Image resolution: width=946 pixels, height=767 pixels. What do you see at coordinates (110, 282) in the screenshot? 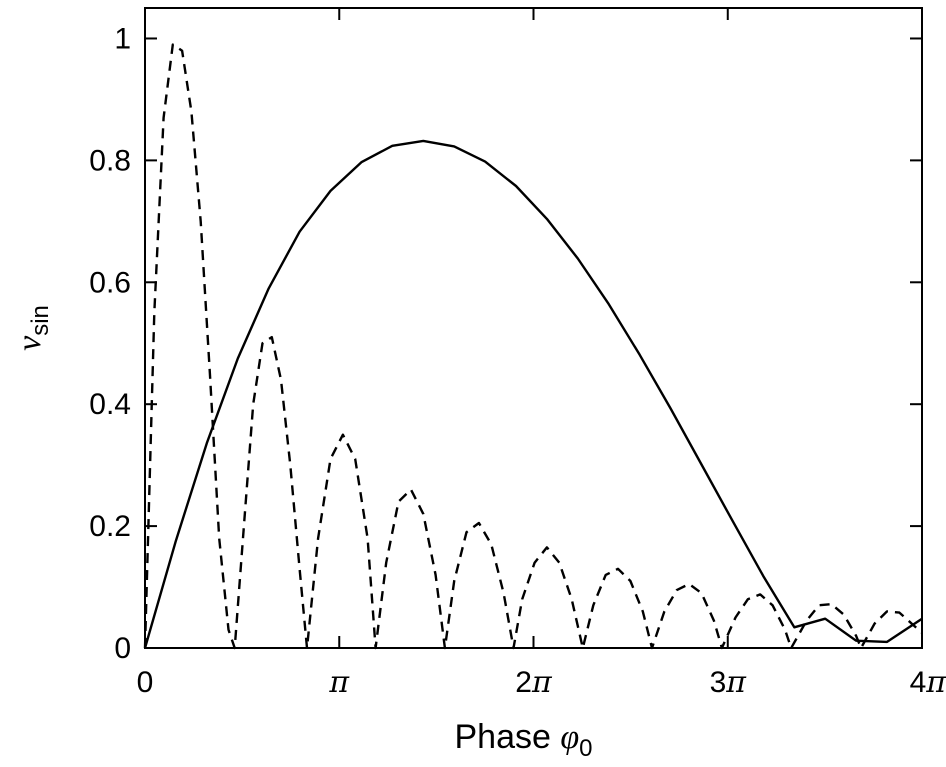
I see `y-tick-label: 0.6` at bounding box center [110, 282].